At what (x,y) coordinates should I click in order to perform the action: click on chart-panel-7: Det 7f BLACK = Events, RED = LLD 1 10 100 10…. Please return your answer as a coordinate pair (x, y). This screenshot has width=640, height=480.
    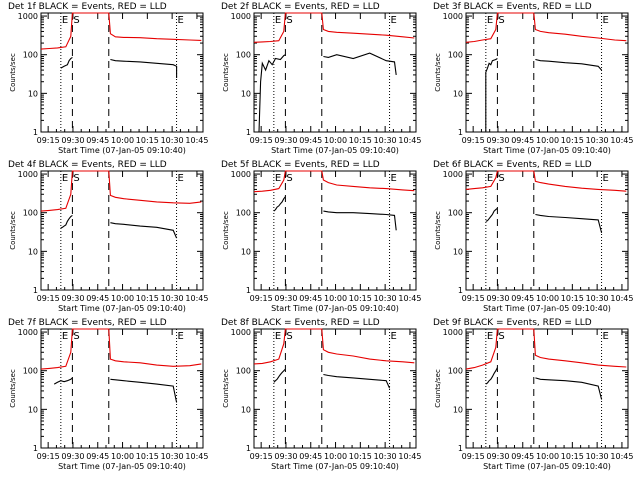
    Looking at the image, I should click on (108, 394).